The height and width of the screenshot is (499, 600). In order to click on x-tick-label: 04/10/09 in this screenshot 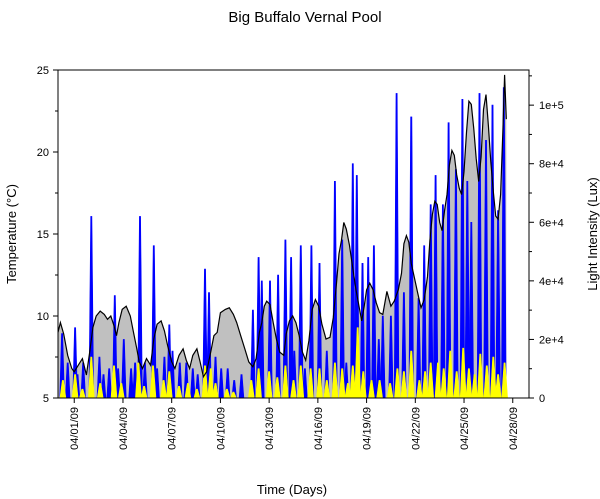, I will do `click(221, 428)`.